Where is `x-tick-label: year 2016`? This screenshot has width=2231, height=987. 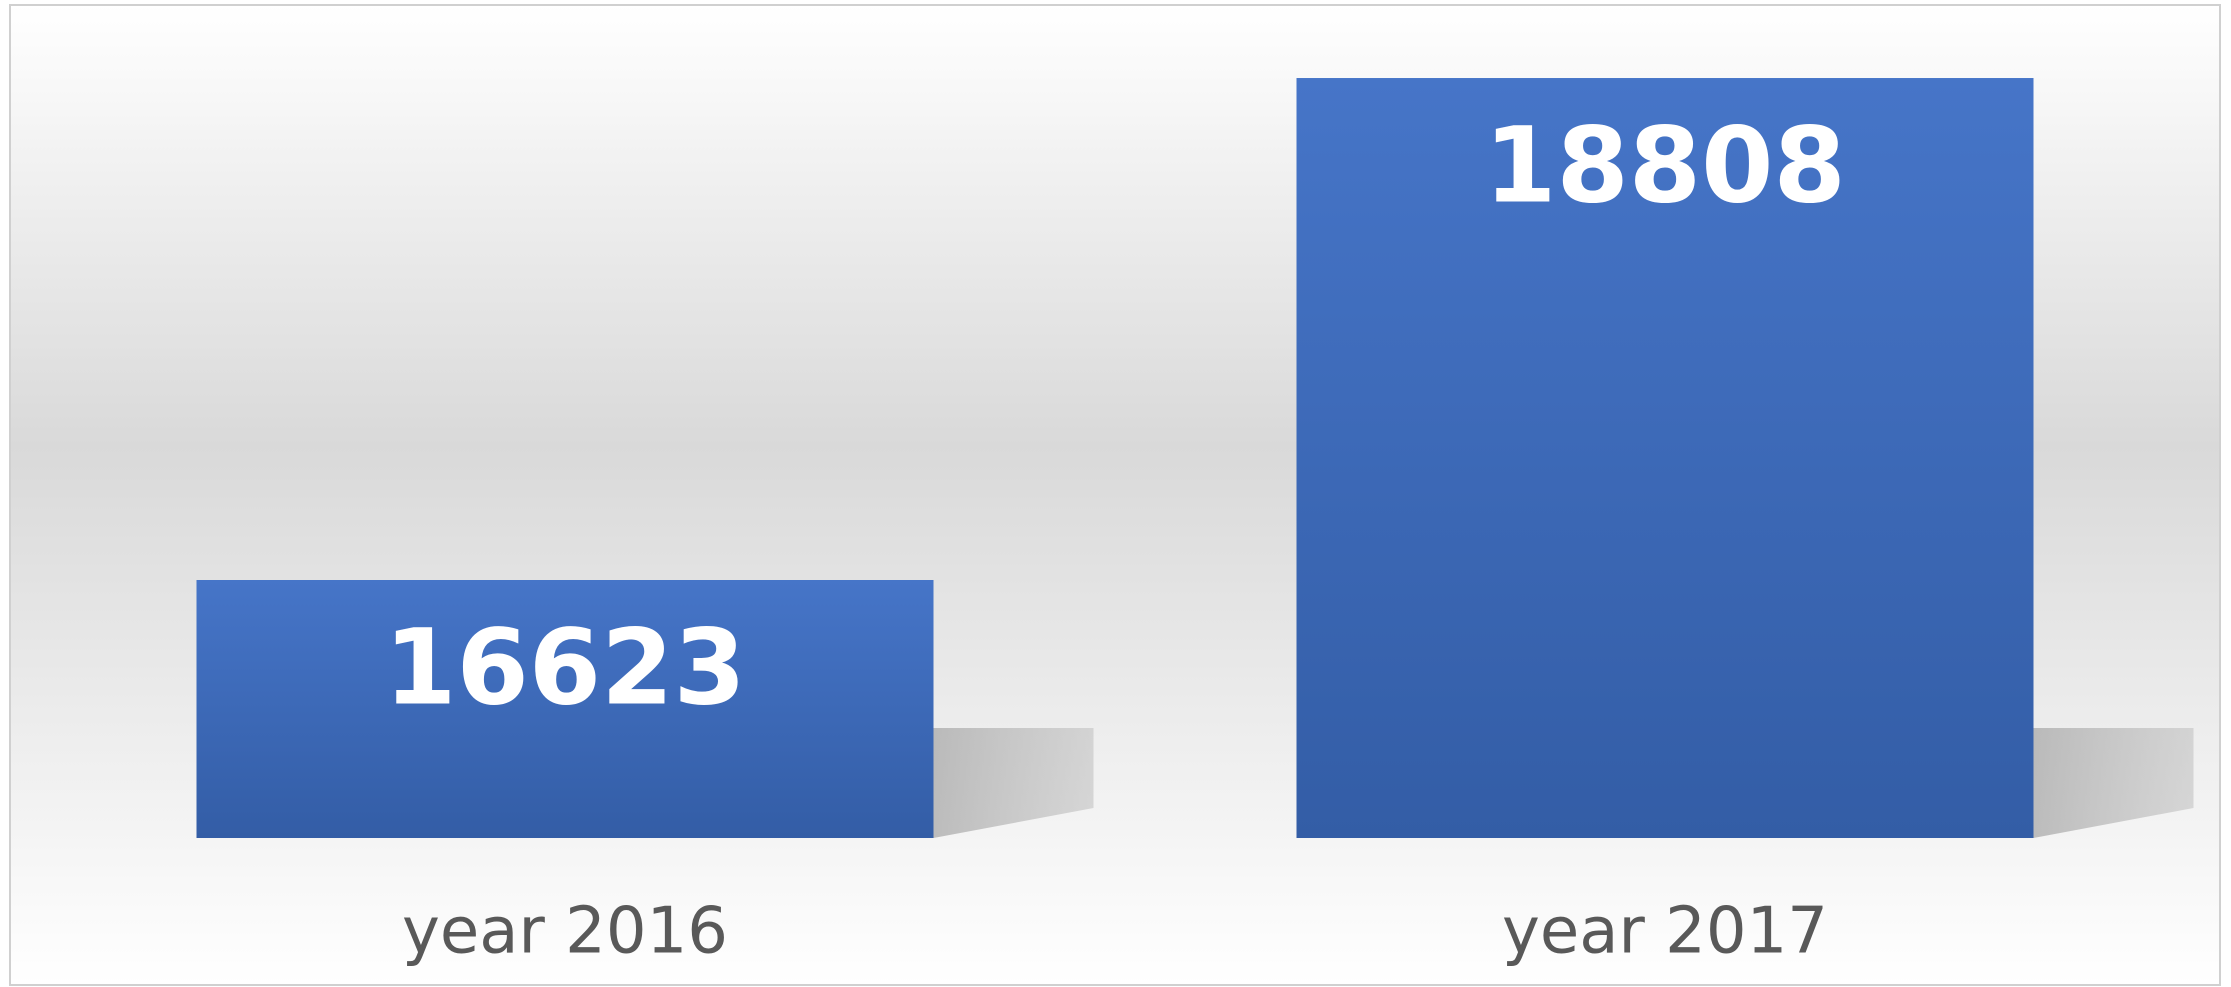 x-tick-label: year 2016 is located at coordinates (565, 932).